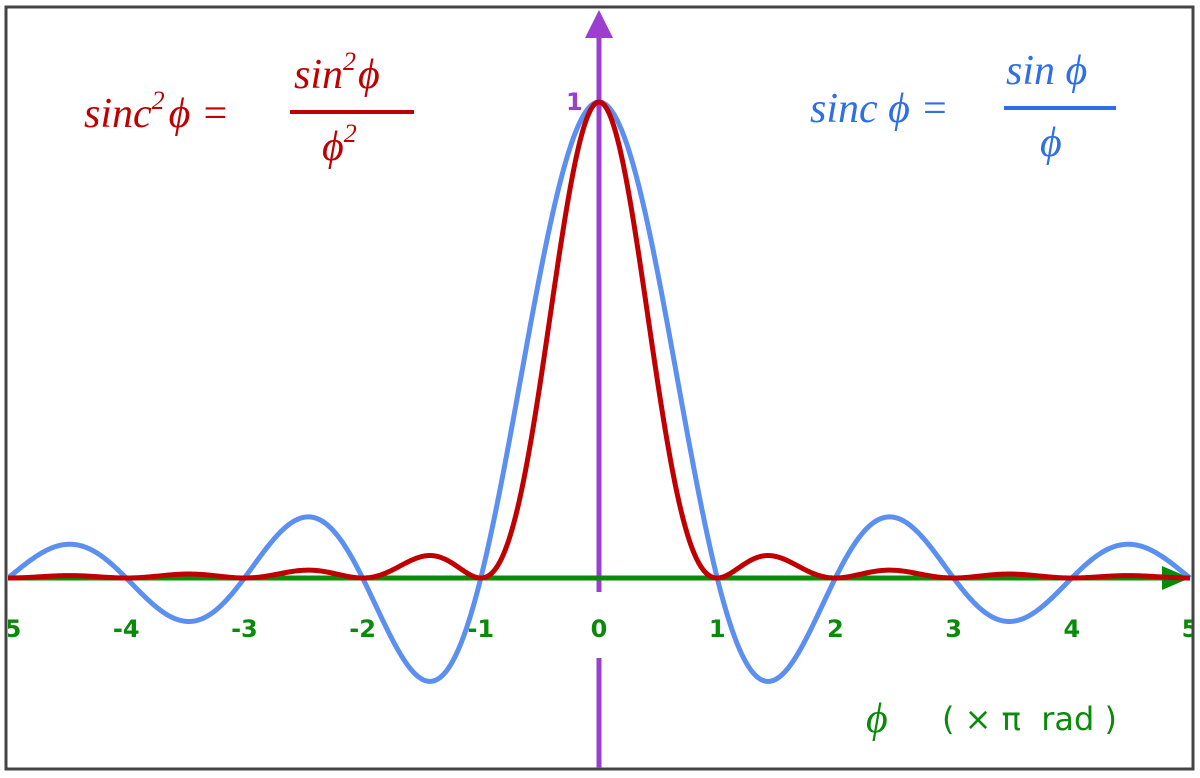 The width and height of the screenshot is (1200, 778). I want to click on x-tick-label: 1, so click(717, 629).